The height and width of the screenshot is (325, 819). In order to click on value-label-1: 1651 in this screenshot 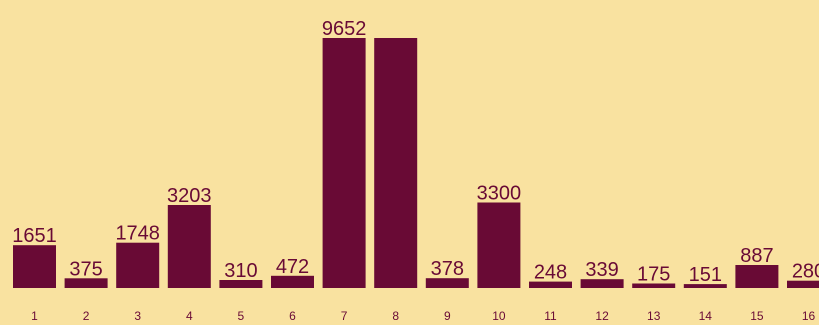, I will do `click(34, 236)`.